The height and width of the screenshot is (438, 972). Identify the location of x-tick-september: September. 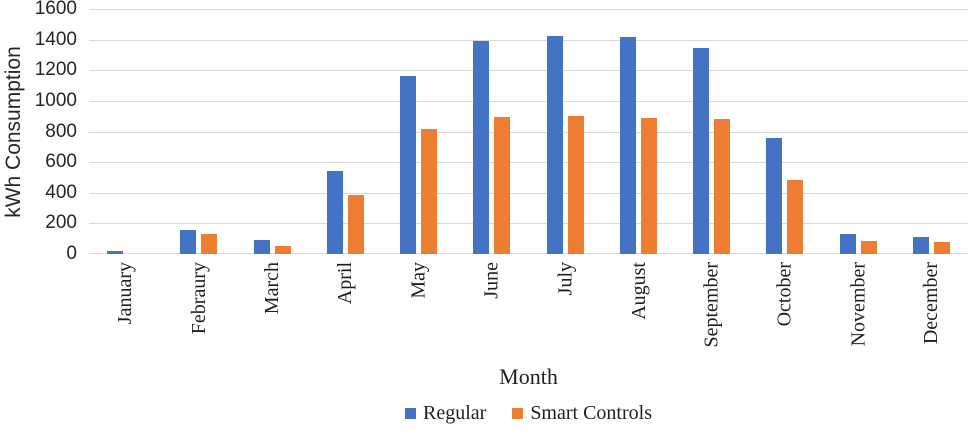
(711, 305).